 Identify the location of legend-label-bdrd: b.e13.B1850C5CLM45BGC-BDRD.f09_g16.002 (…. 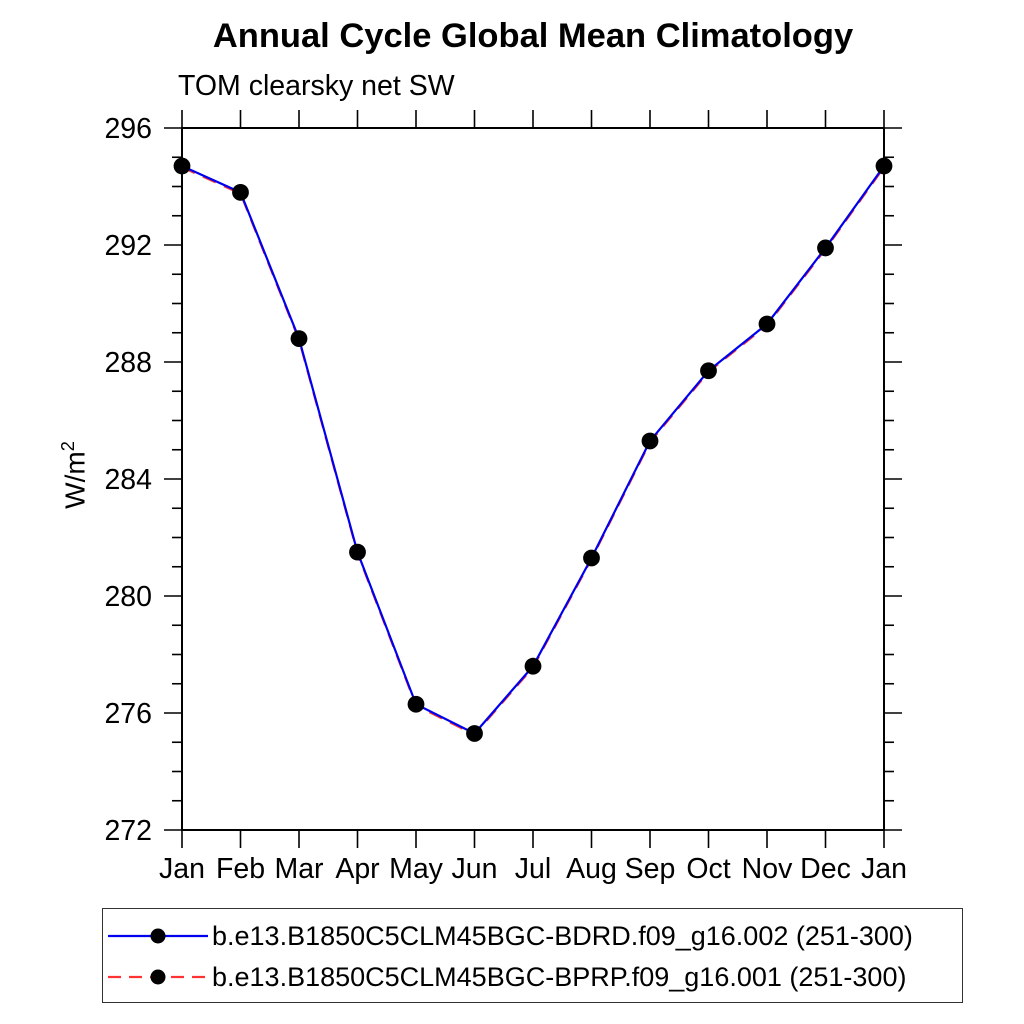
(562, 935).